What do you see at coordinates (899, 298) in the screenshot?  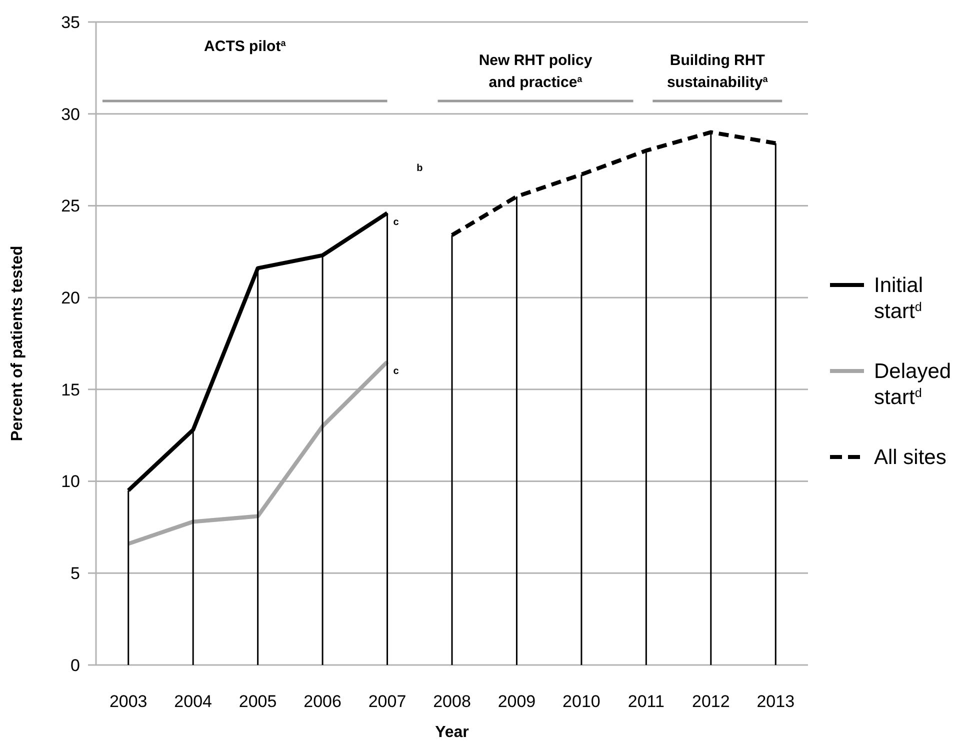 I see `legend-label: Initial start$^{d}$` at bounding box center [899, 298].